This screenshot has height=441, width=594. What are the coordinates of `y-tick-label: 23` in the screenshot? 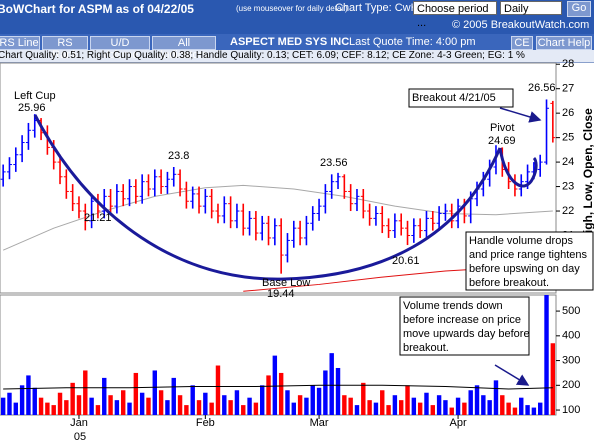 It's located at (568, 186).